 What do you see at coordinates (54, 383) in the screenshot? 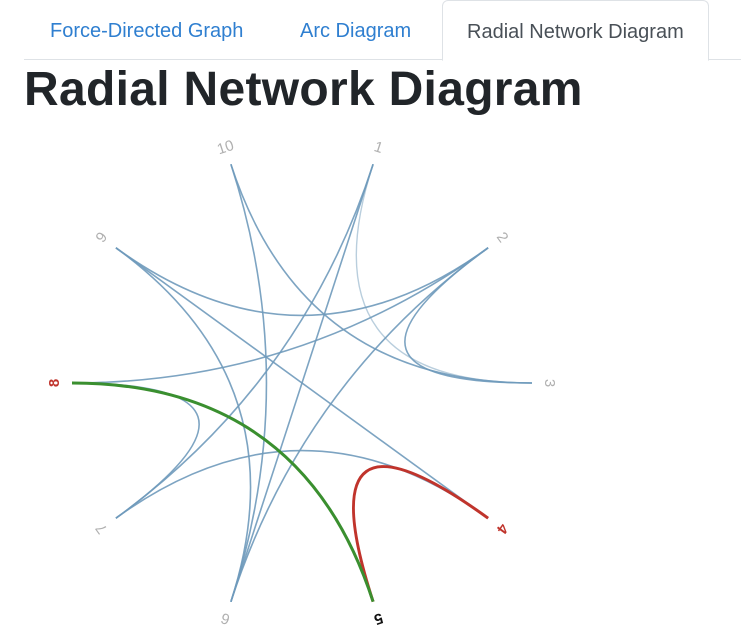
I see `node-label-8: 8` at bounding box center [54, 383].